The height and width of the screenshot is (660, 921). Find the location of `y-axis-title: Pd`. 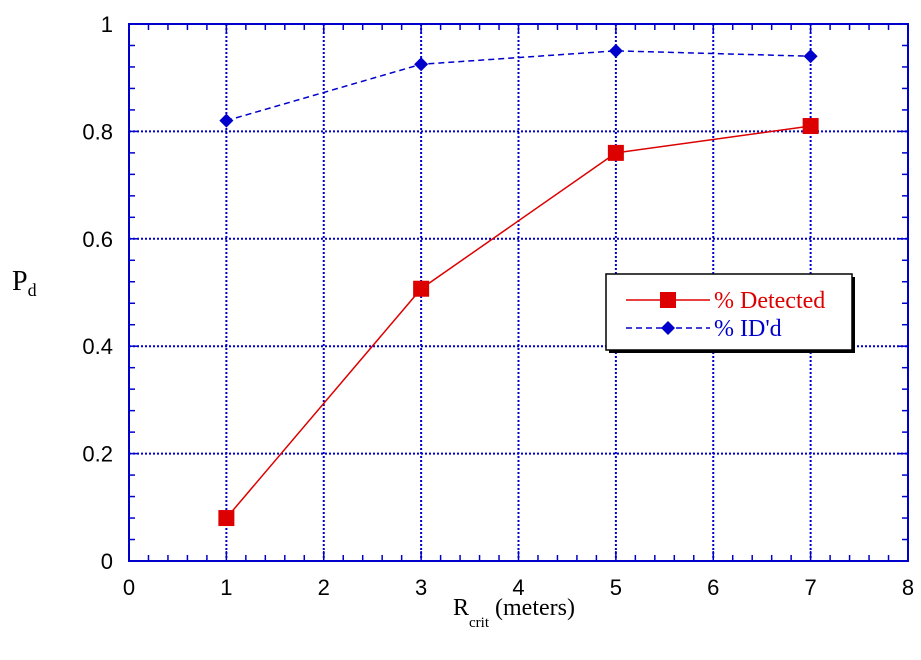

y-axis-title: Pd is located at coordinates (24, 283).